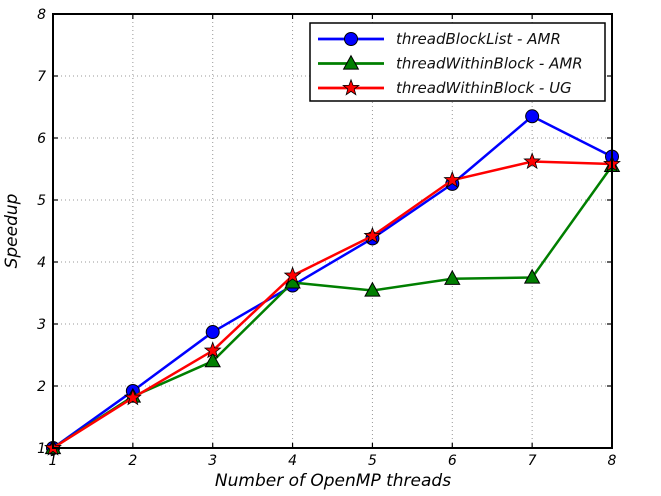  Describe the element at coordinates (452, 461) in the screenshot. I see `x-tick-label: 6` at that location.